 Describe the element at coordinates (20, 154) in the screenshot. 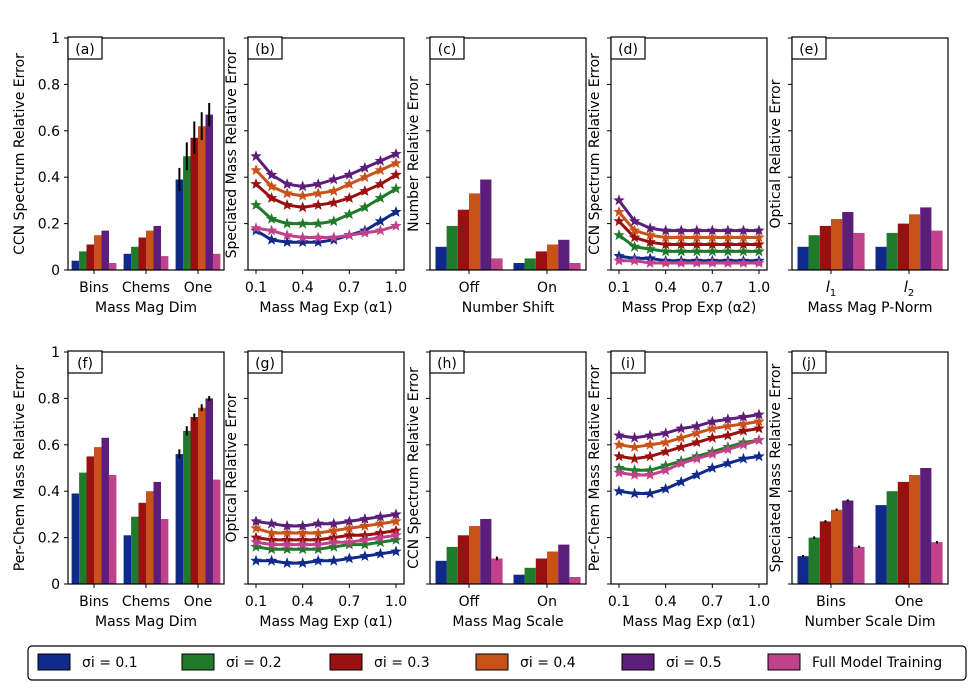

I see `y-axis-label: CCN Spectrum Relative Error` at that location.